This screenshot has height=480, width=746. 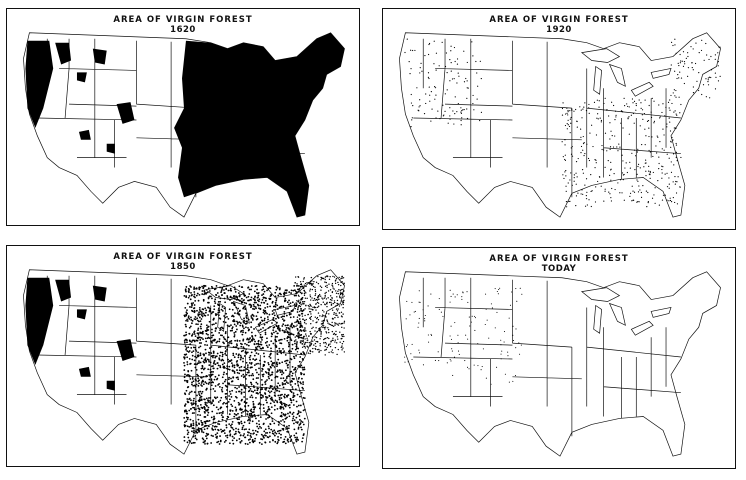 I want to click on map-year: 1920, so click(x=559, y=30).